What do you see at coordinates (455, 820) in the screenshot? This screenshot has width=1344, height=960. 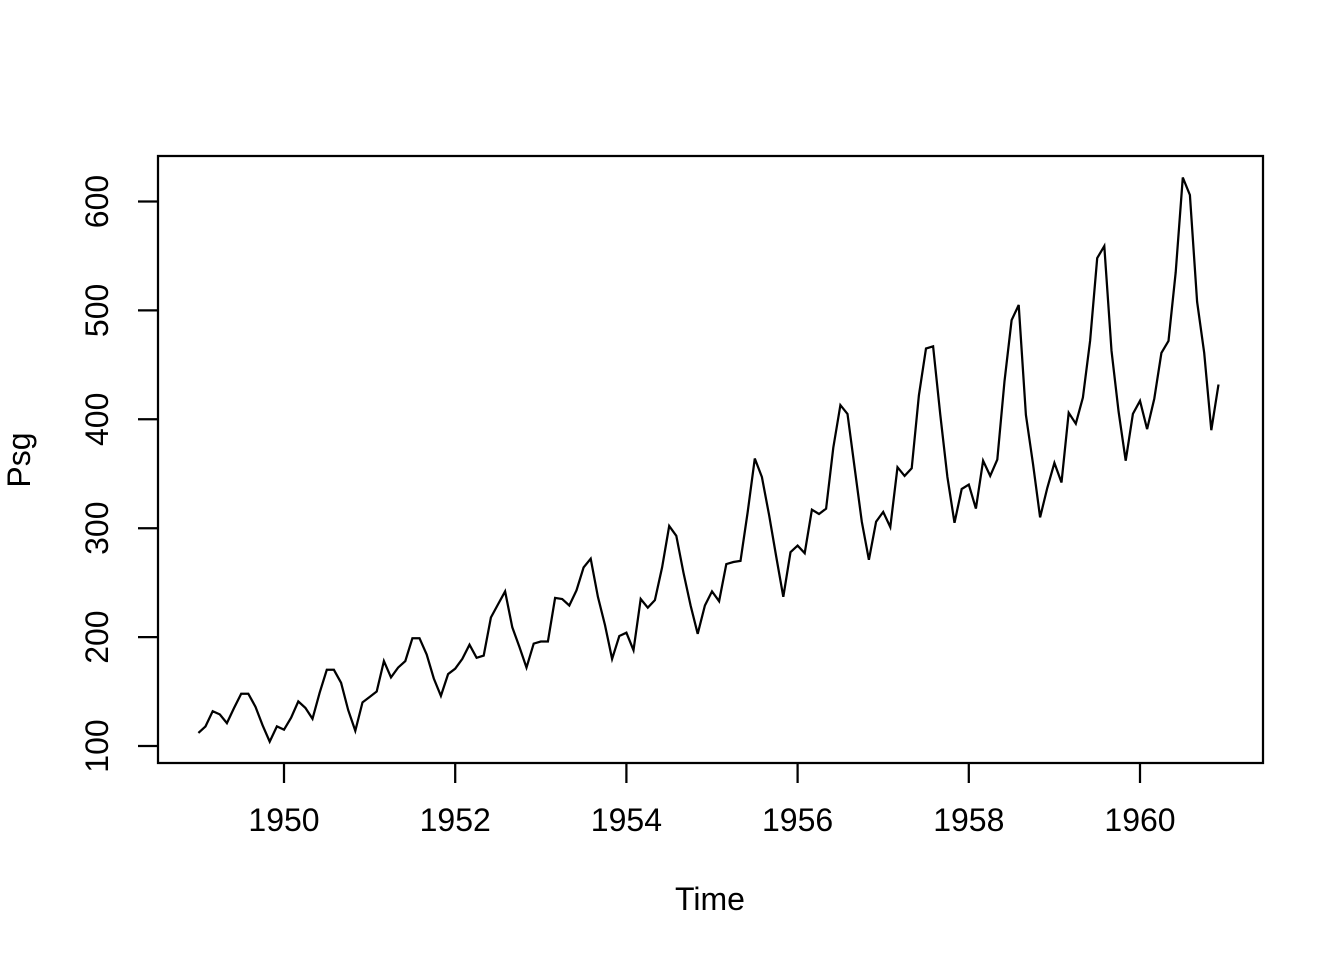 I see `x-tick-label: 1952` at bounding box center [455, 820].